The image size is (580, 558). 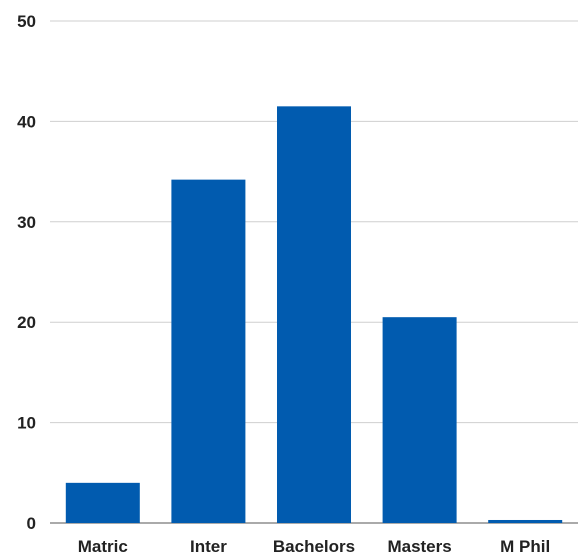 What do you see at coordinates (26, 272) in the screenshot?
I see `y-axis-tick-labels: 0 10 20 30 40 50` at bounding box center [26, 272].